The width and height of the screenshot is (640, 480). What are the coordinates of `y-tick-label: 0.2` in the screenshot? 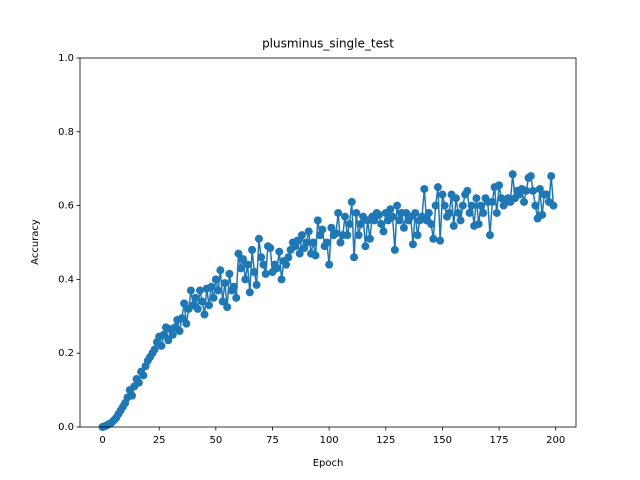 It's located at (66, 353).